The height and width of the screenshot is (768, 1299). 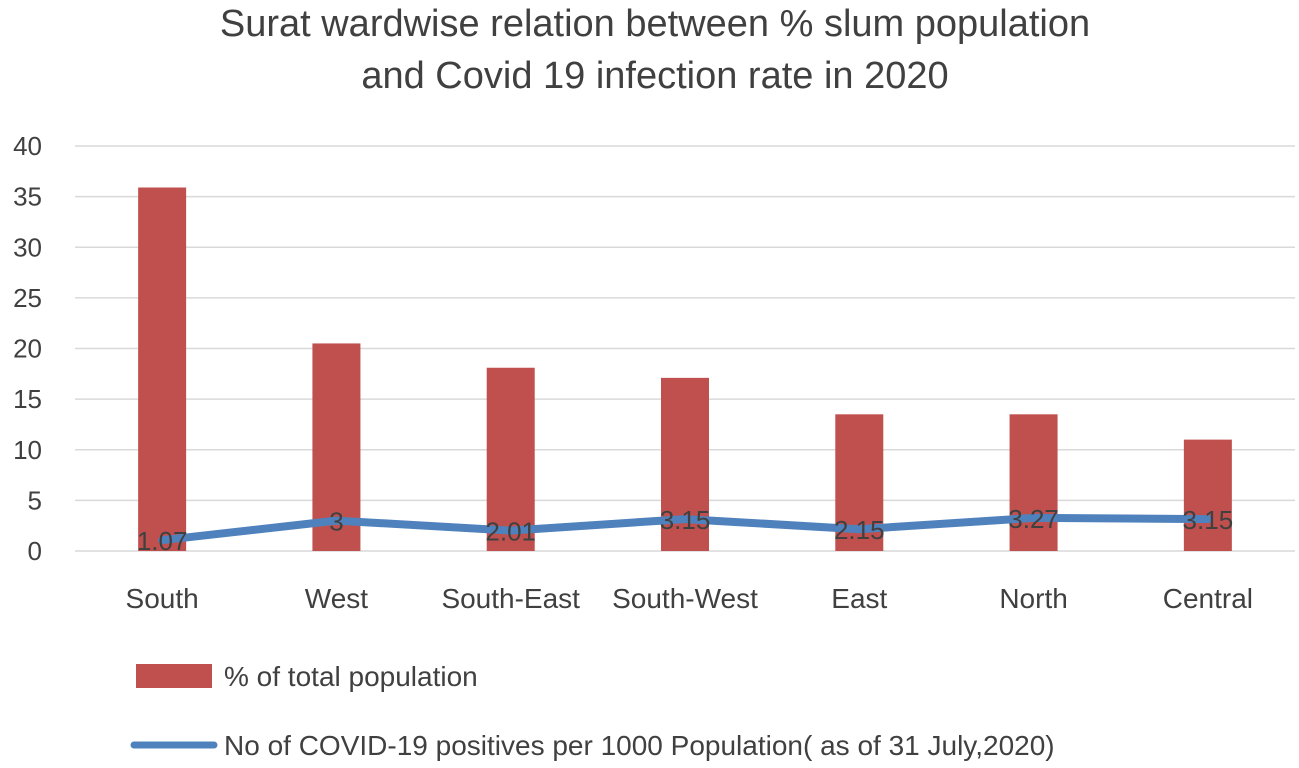 I want to click on y-tick-label: 15, so click(x=27, y=399).